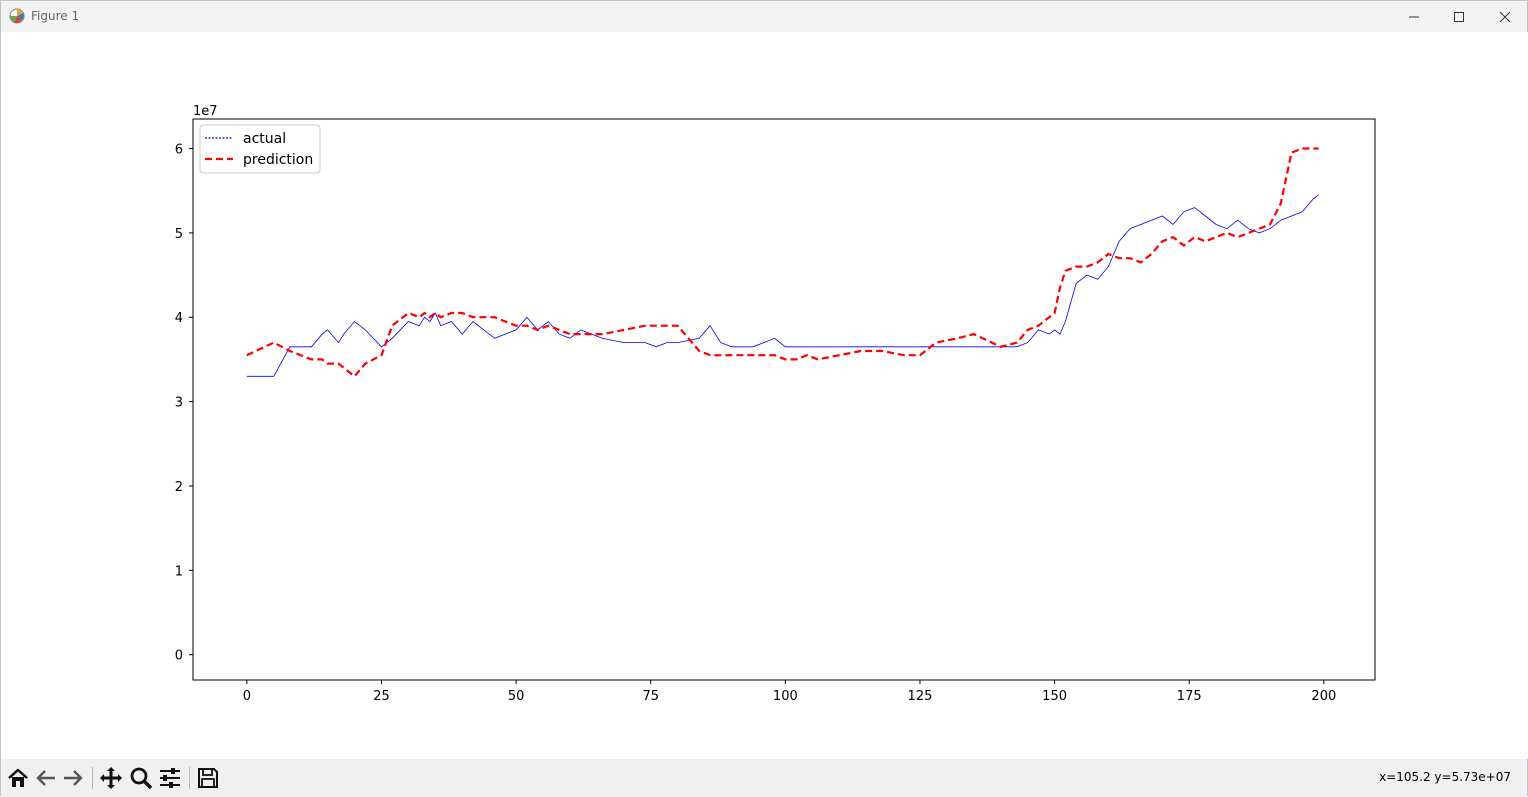 The width and height of the screenshot is (1528, 797). Describe the element at coordinates (650, 696) in the screenshot. I see `x-tick-label: 75` at that location.